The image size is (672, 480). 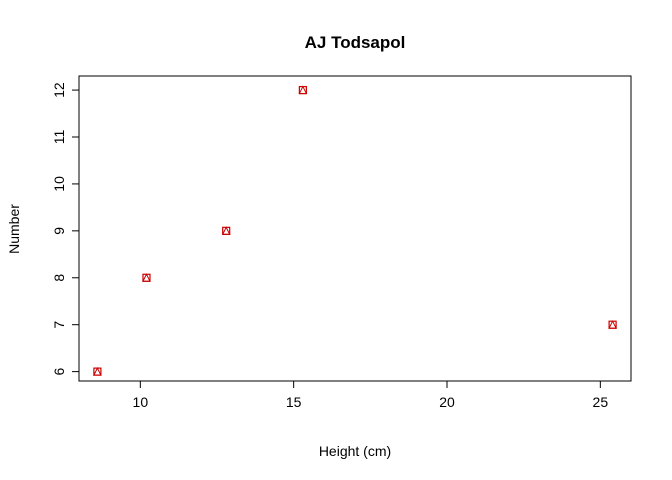 I want to click on x-axis-label: Height (cm), so click(x=355, y=451).